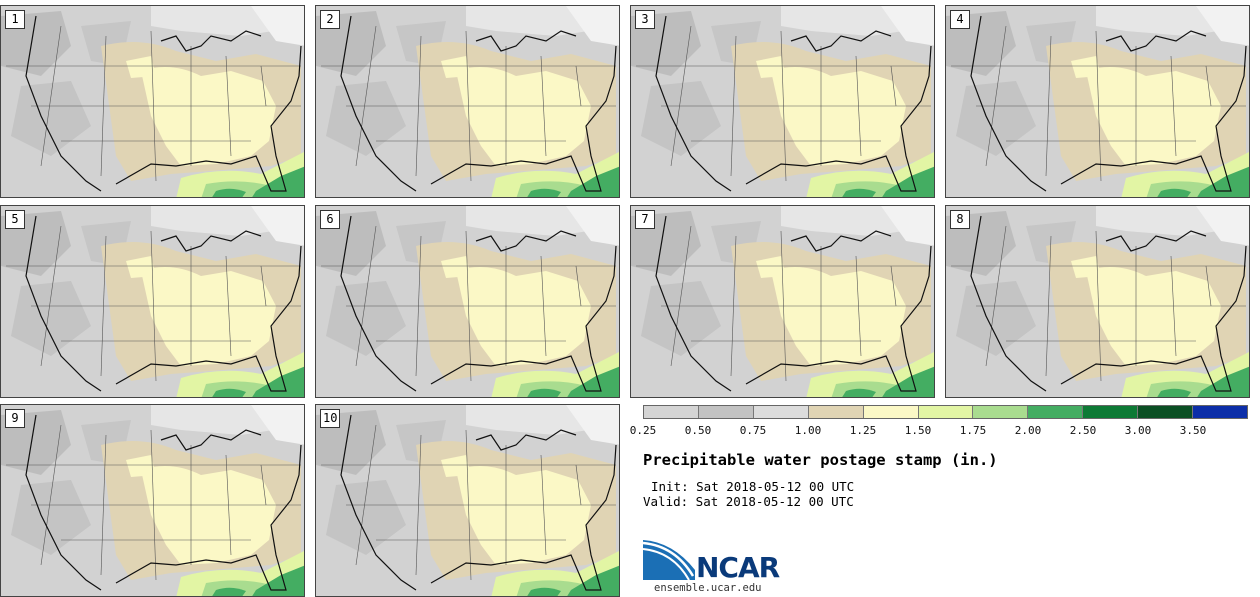  What do you see at coordinates (820, 460) in the screenshot?
I see `legend-title: Precipitable water postage stamp (in.)` at bounding box center [820, 460].